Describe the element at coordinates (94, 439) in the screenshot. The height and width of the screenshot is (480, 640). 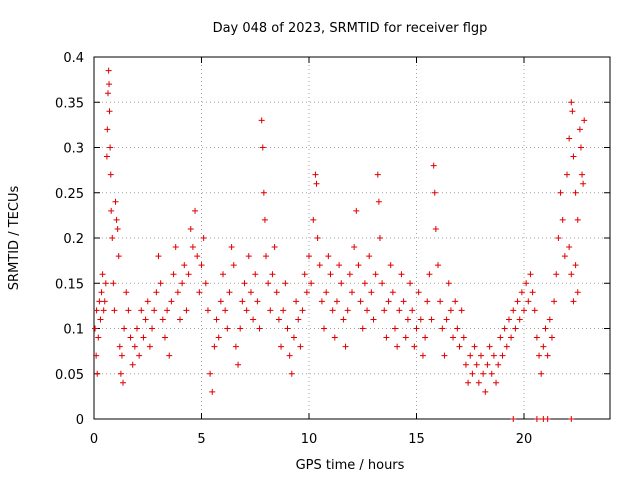
I see `x-tick-label: 0` at that location.